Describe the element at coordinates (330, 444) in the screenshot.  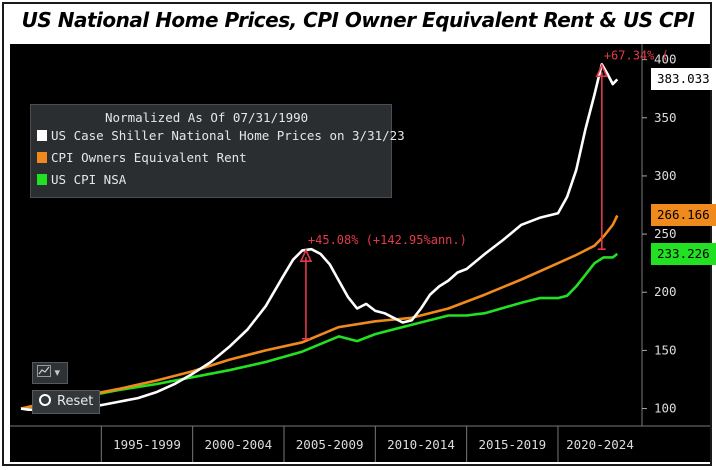
I see `x-tick-label-2005-2009: 2005-2009` at that location.